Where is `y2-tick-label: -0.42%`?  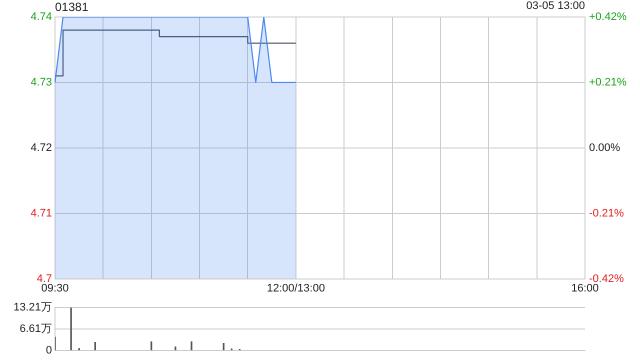 y2-tick-label: -0.42% is located at coordinates (606, 278).